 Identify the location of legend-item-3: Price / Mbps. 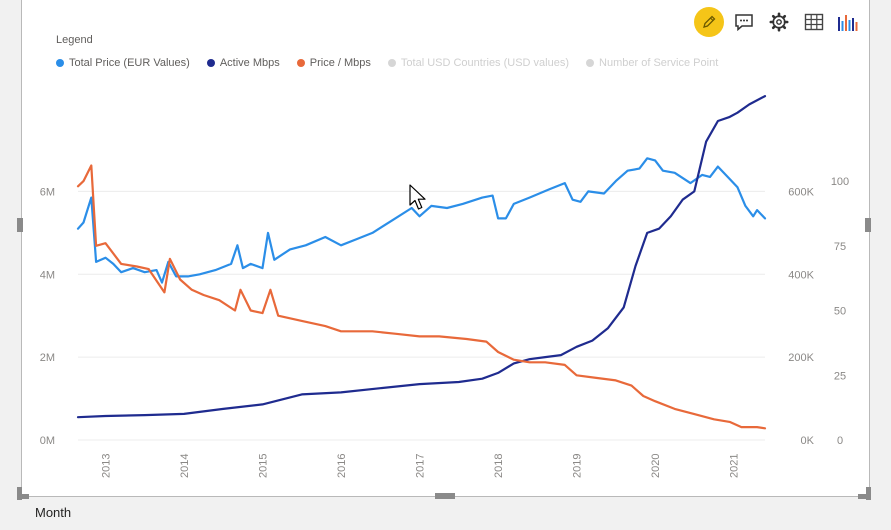
(333, 63).